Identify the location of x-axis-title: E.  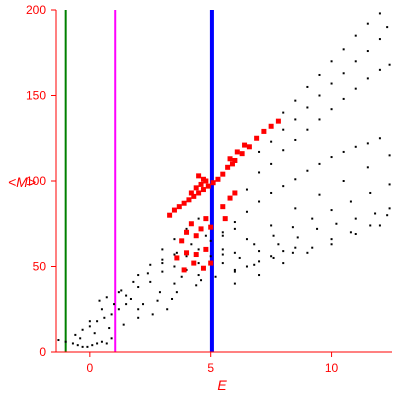
(222, 385).